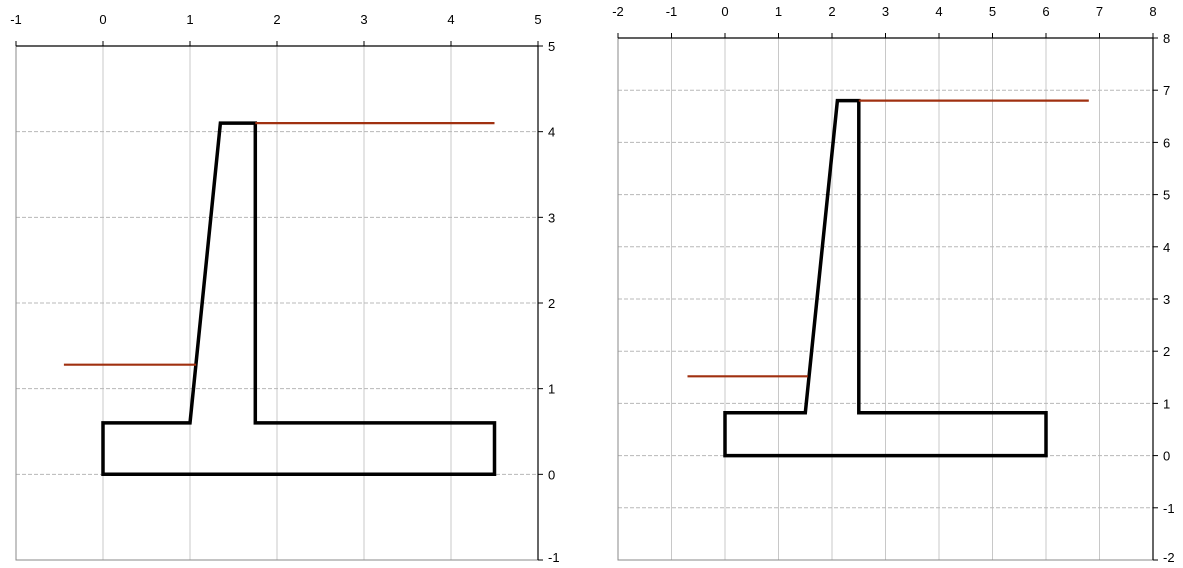 The width and height of the screenshot is (1183, 568). I want to click on x-tick-label: 7, so click(1099, 11).